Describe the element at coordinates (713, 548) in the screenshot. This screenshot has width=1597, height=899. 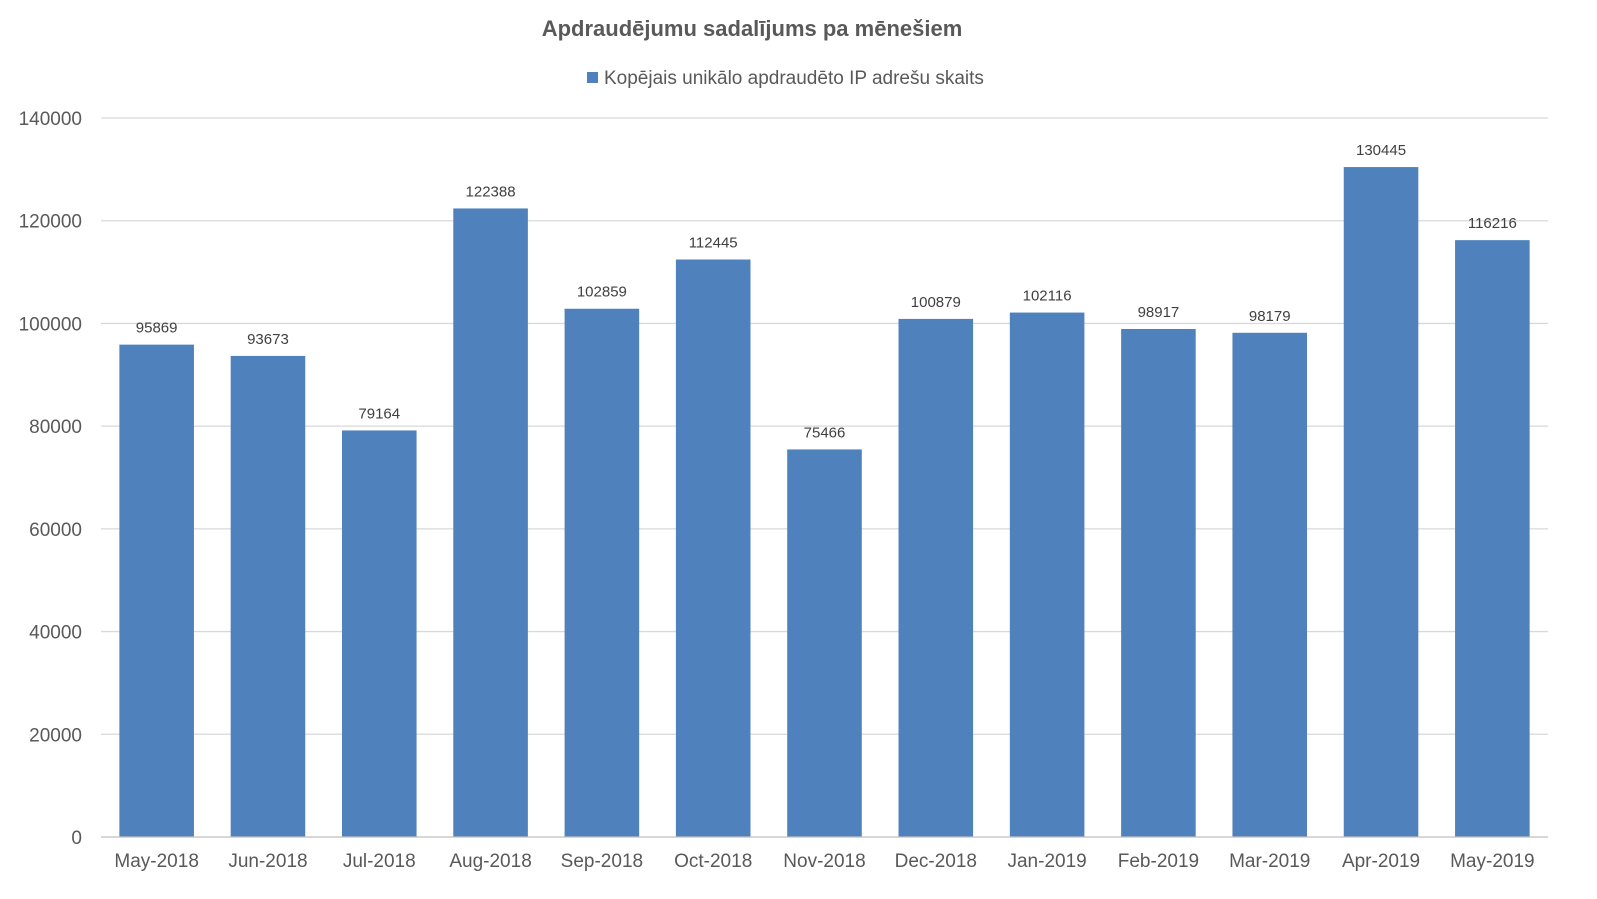
I see `bar-oct-2018` at that location.